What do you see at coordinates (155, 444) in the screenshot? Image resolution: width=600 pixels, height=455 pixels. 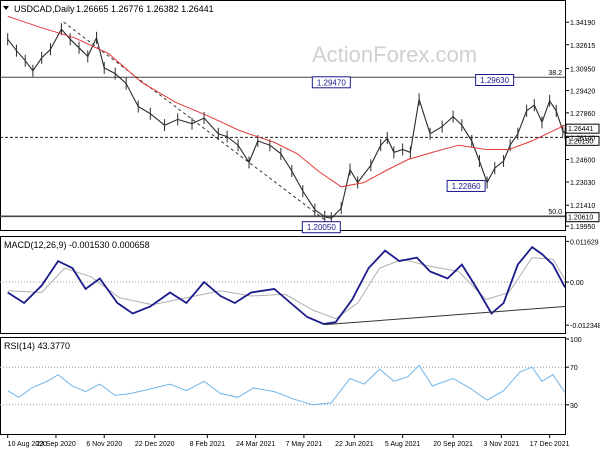 I see `x-tick-label: 22 Dec 2020` at bounding box center [155, 444].